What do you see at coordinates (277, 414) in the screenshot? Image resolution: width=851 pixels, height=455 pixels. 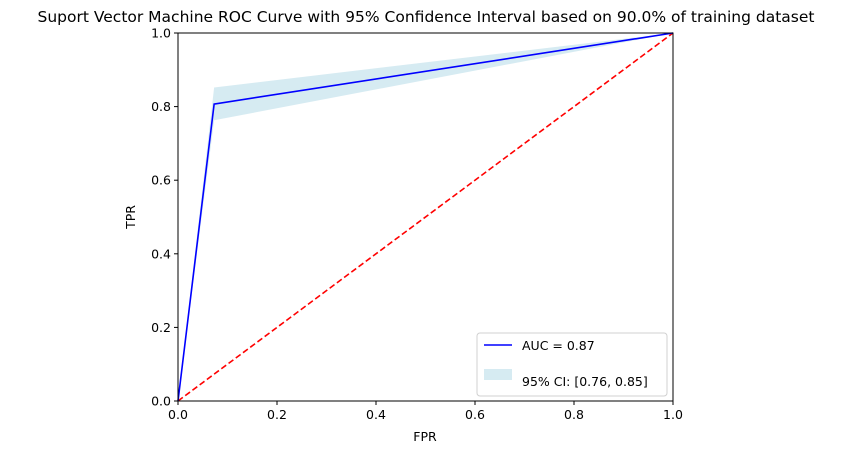 I see `x-tick-label: 0.2` at bounding box center [277, 414].